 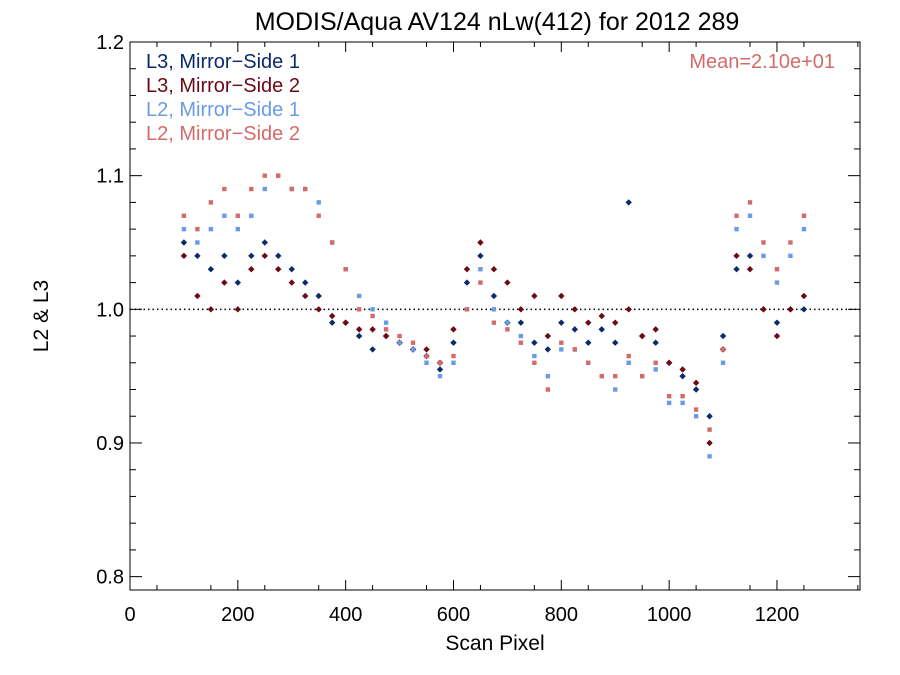 What do you see at coordinates (453, 615) in the screenshot?
I see `x-tick-label: 600` at bounding box center [453, 615].